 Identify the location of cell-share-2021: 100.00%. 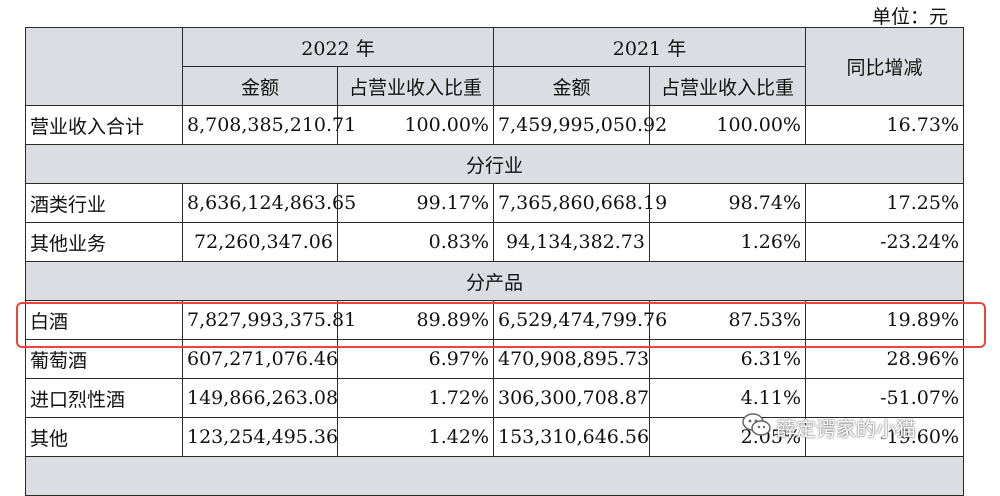
(727, 125).